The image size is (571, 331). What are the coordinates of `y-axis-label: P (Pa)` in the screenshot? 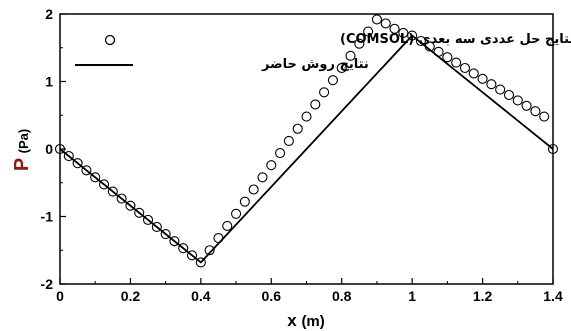 It's located at (22, 150).